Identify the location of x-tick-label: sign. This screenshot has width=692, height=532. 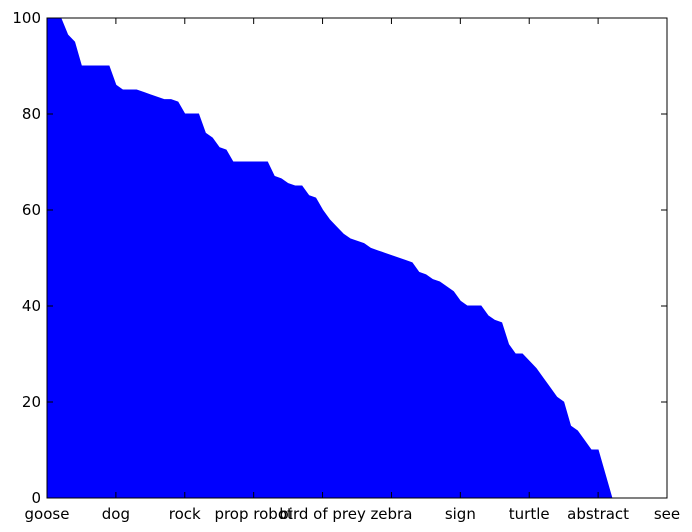
(460, 514).